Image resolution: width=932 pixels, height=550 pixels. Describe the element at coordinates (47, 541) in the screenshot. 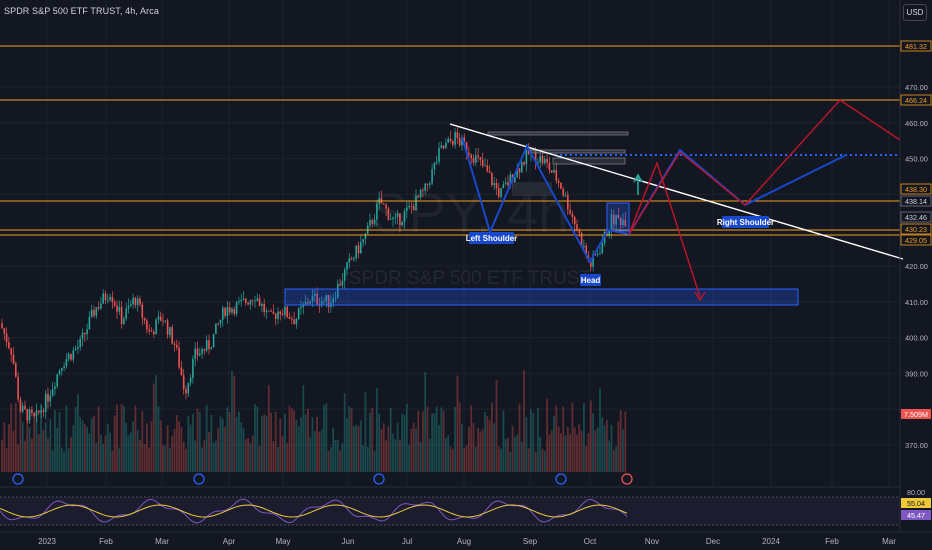

I see `time-label: 2023` at that location.